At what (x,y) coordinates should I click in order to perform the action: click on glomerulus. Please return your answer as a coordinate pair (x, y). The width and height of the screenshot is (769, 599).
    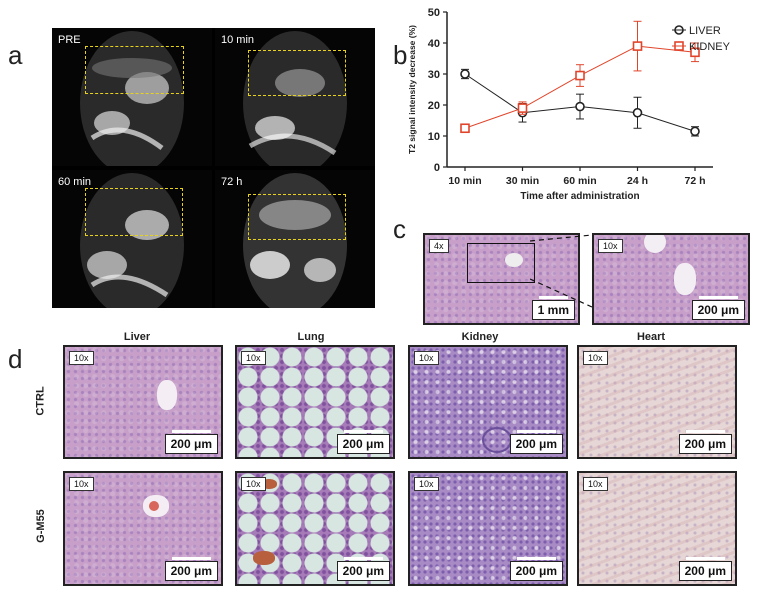
    Looking at the image, I should click on (497, 440).